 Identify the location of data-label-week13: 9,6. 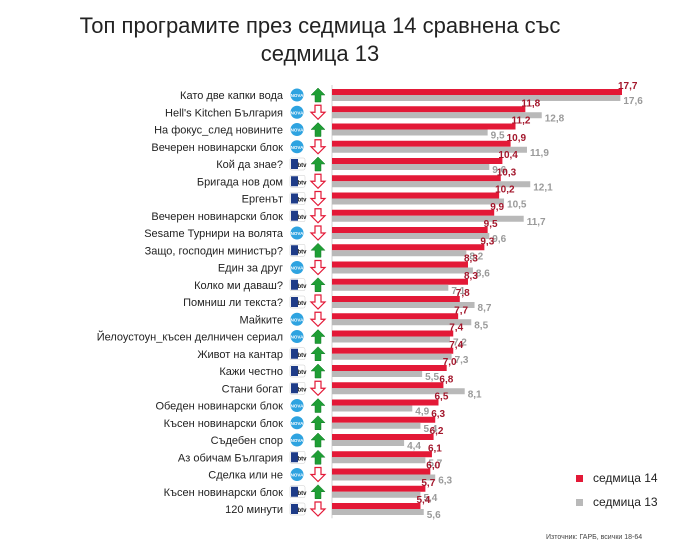
(499, 170).